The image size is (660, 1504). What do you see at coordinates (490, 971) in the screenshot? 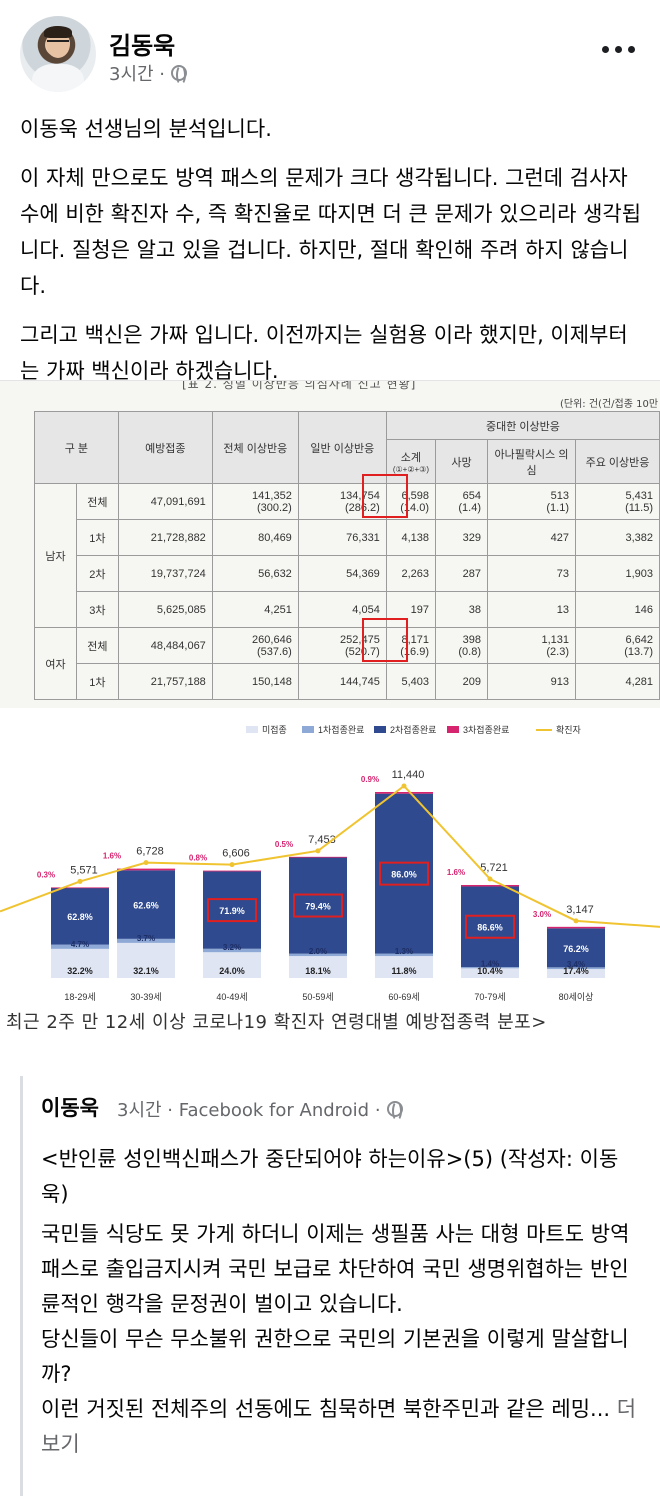
I see `data-label-unvaccinated: 10.4%` at bounding box center [490, 971].